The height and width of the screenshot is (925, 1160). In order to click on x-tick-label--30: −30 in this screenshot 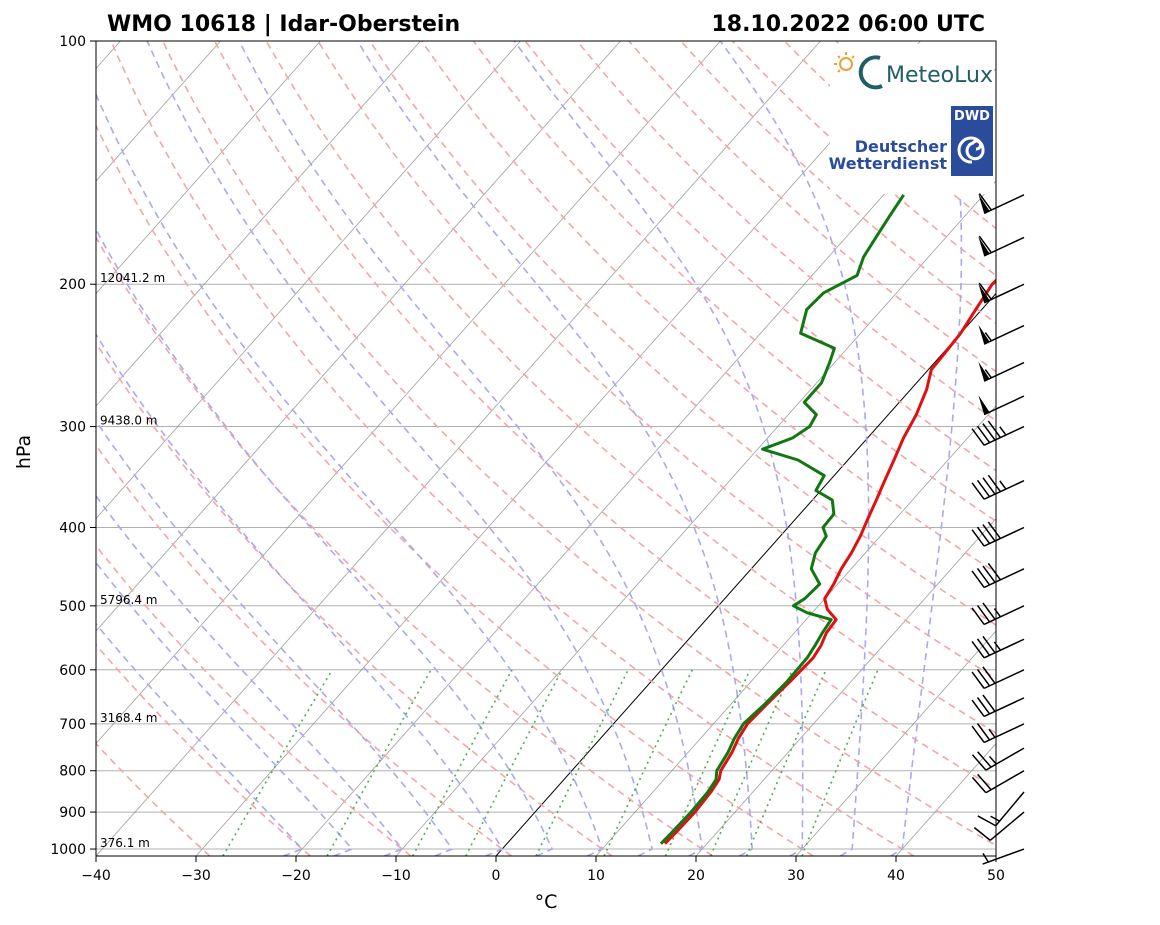, I will do `click(196, 876)`.